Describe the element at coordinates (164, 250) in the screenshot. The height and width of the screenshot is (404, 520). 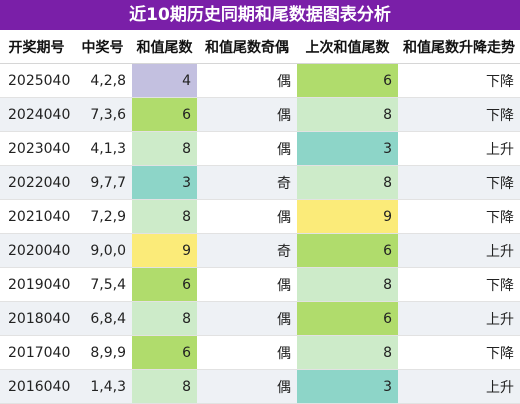
I see `sum-tail-cell: 9` at that location.